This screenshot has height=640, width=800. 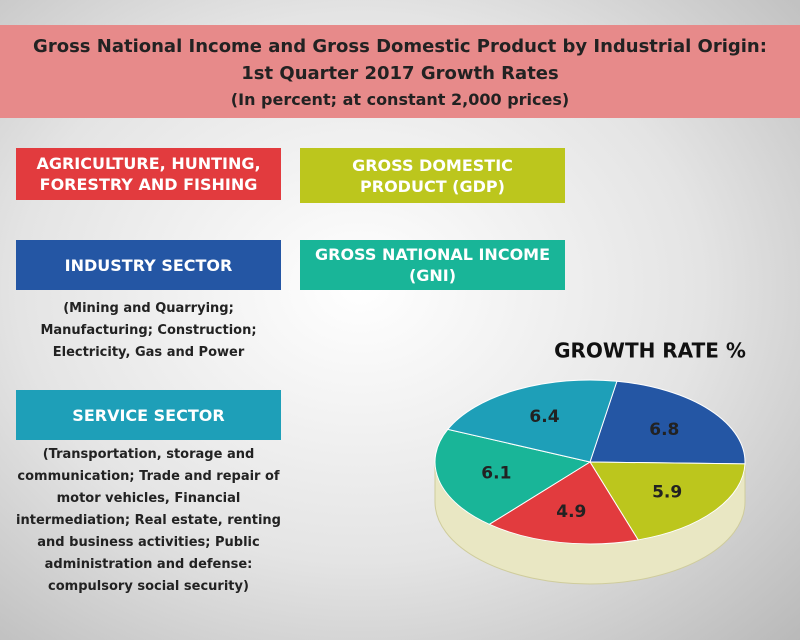 I want to click on legend-box: INDUSTRY SECTOR, so click(x=148, y=265).